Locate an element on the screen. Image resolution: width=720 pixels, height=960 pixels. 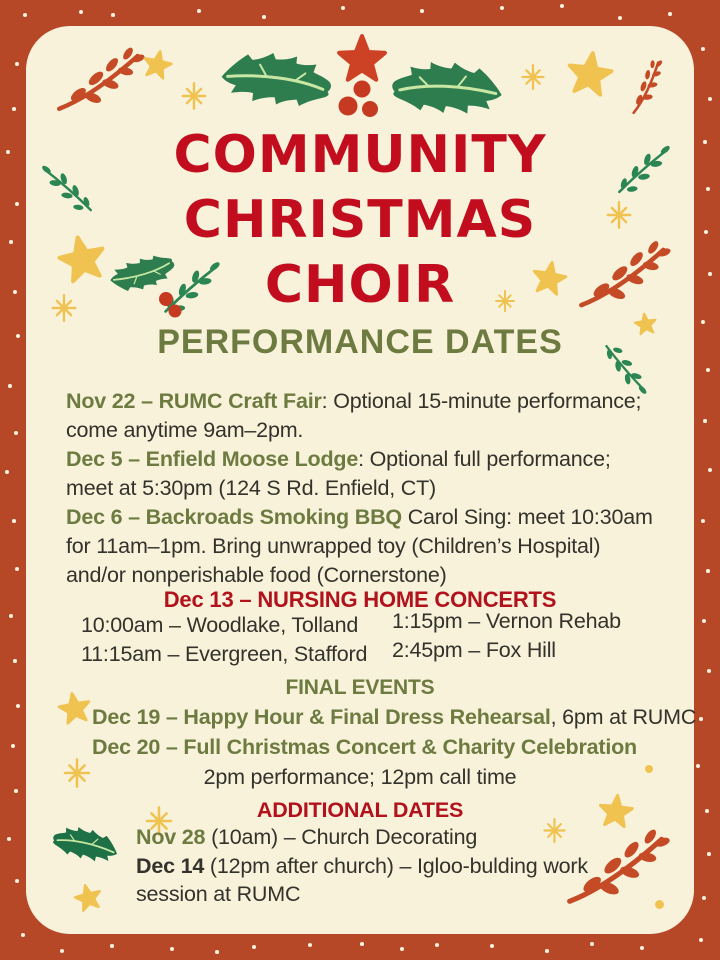
event-date: Nov 22 – RUMC Craft Fair is located at coordinates (194, 401).